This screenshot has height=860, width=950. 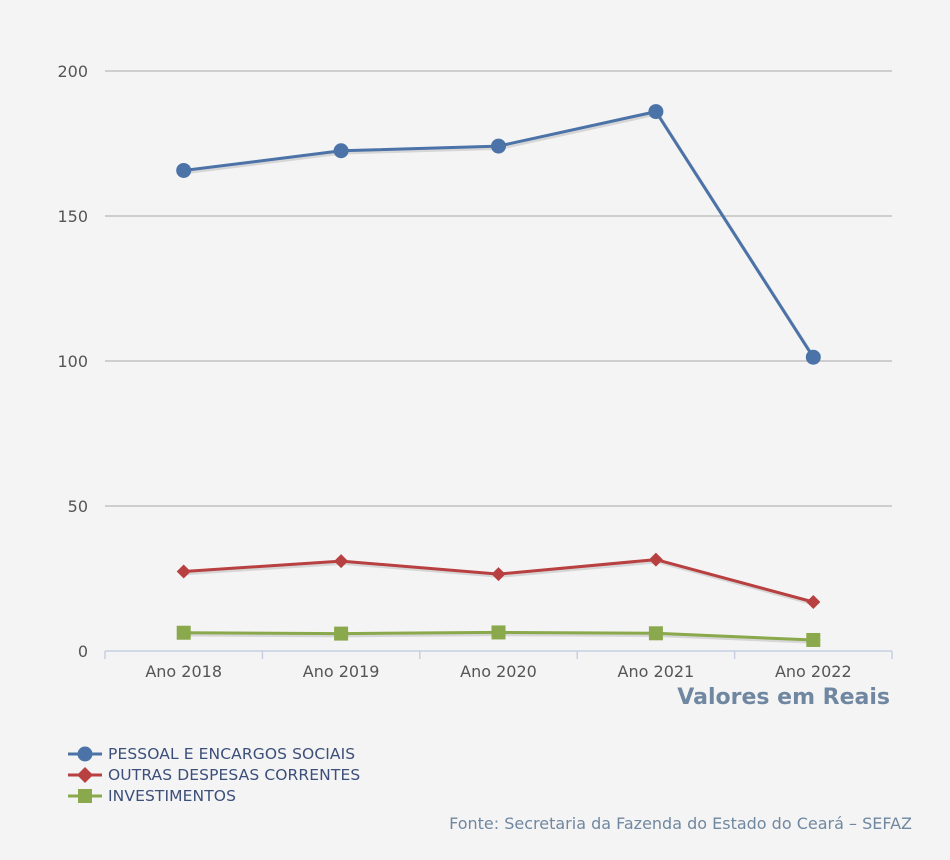 What do you see at coordinates (813, 671) in the screenshot?
I see `x-tick-label: Ano 2022` at bounding box center [813, 671].